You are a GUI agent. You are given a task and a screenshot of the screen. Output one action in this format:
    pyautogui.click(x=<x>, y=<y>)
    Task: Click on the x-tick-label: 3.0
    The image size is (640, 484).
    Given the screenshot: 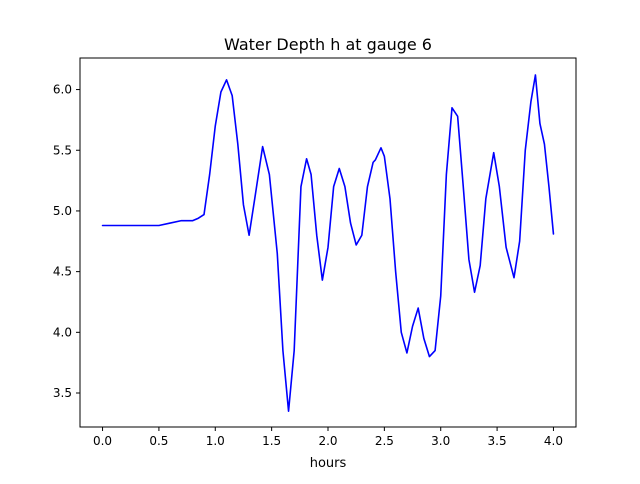 What is the action you would take?
    pyautogui.click(x=440, y=441)
    